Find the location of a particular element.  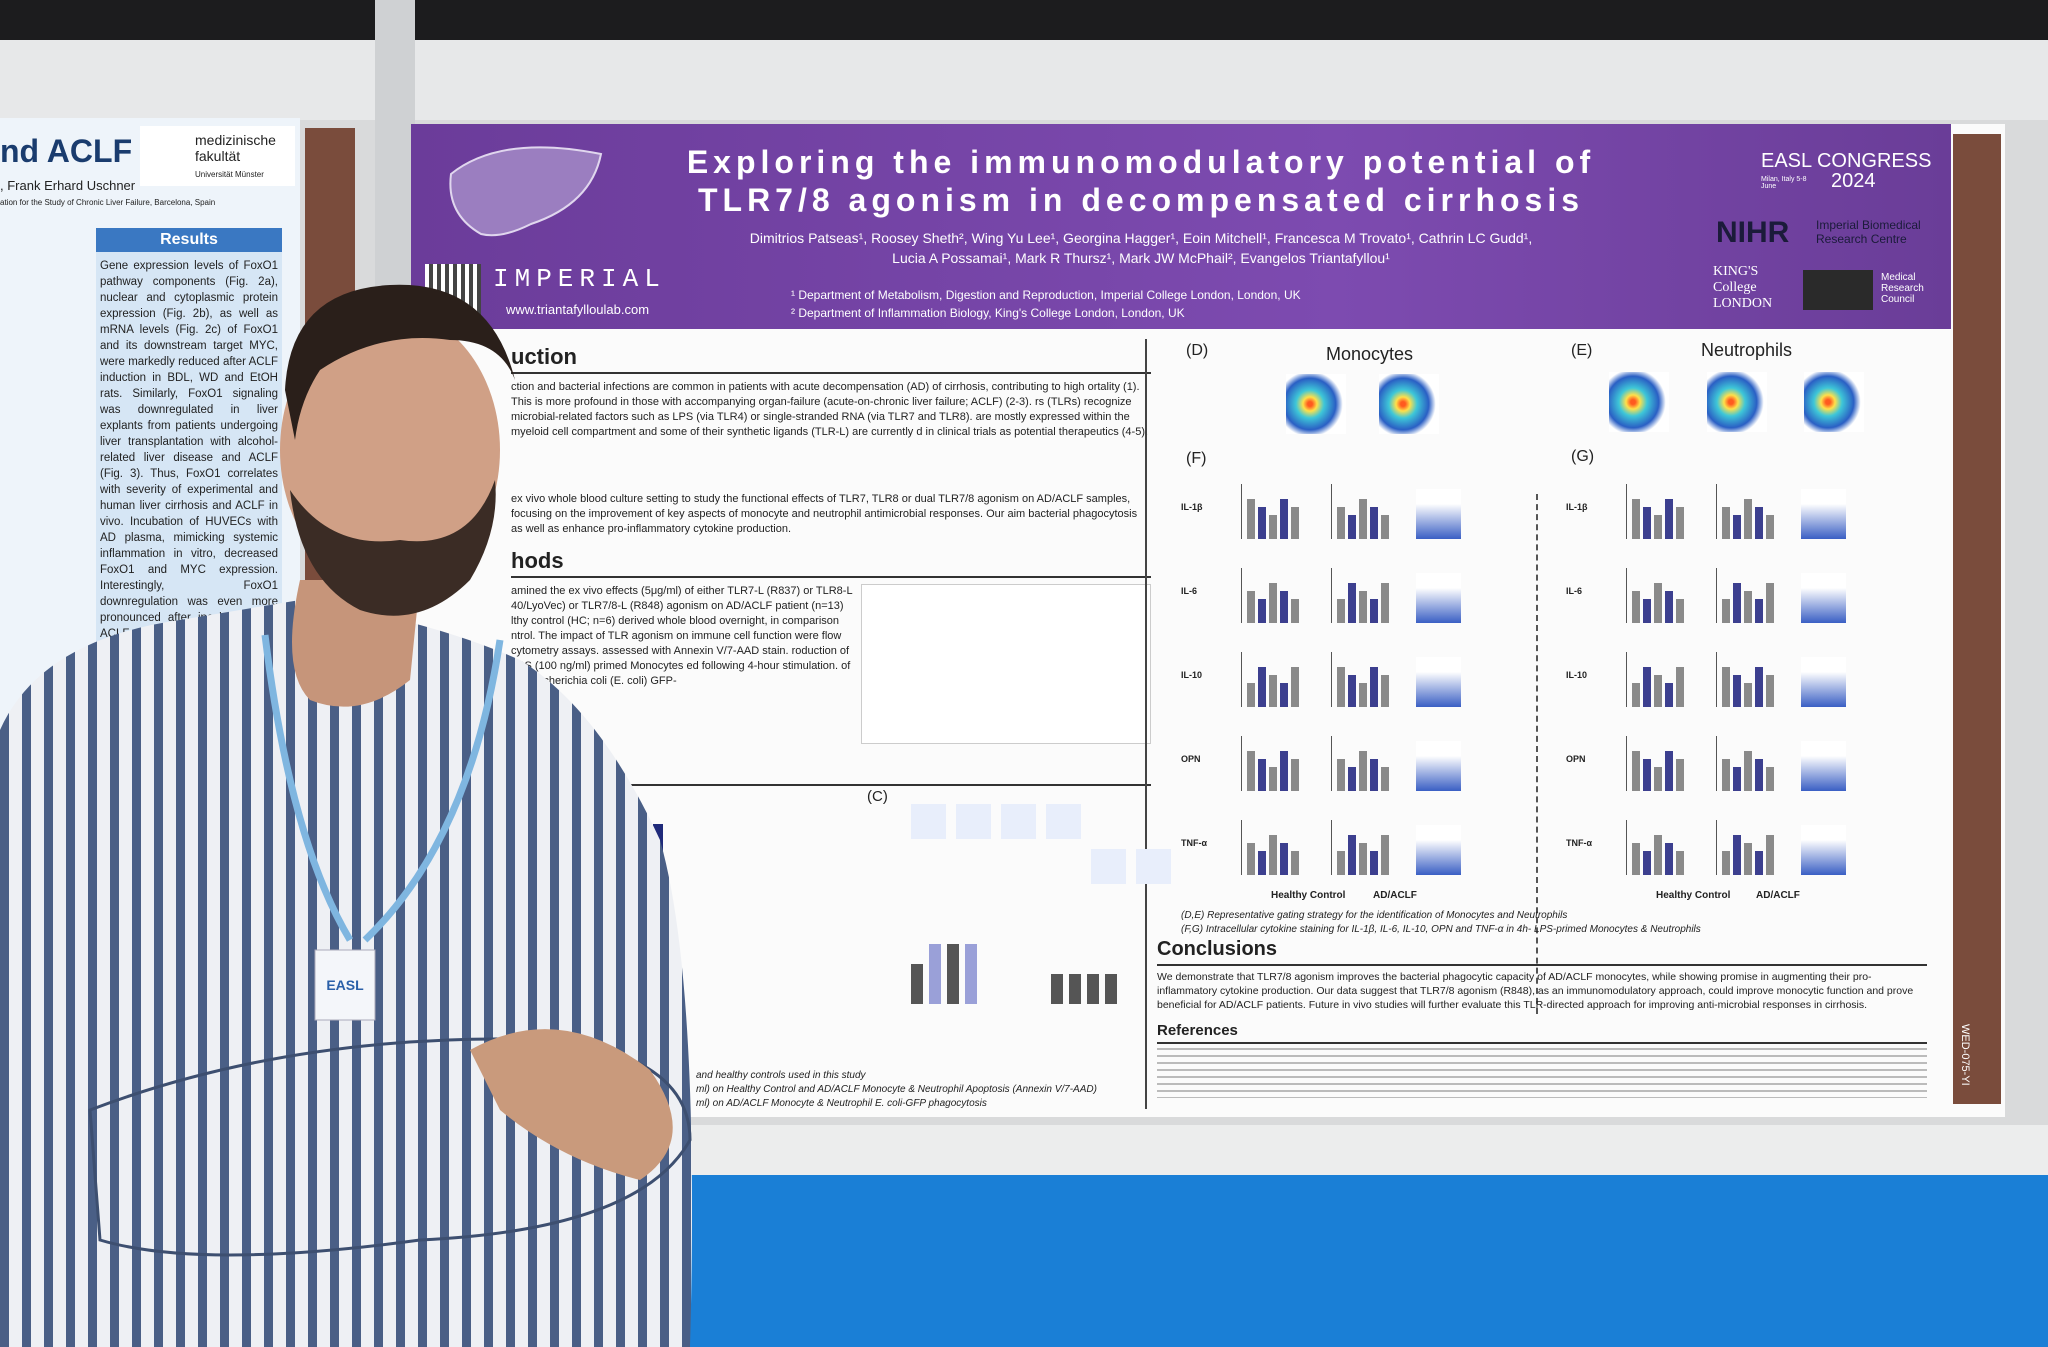

website: www.triantafylloulab.com is located at coordinates (578, 309).